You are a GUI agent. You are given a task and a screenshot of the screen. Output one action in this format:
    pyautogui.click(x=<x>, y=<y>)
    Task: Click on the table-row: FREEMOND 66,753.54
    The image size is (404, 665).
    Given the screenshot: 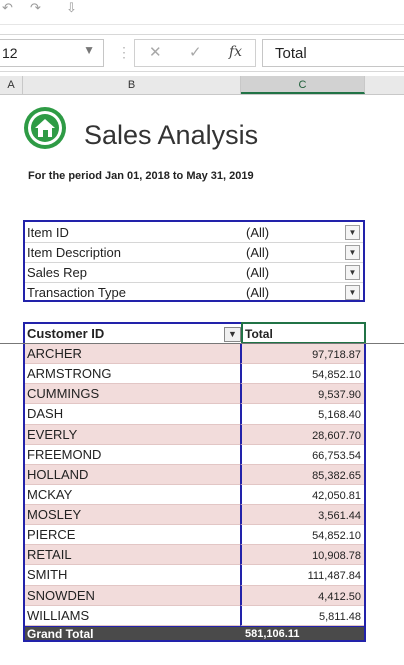 What is the action you would take?
    pyautogui.click(x=194, y=454)
    